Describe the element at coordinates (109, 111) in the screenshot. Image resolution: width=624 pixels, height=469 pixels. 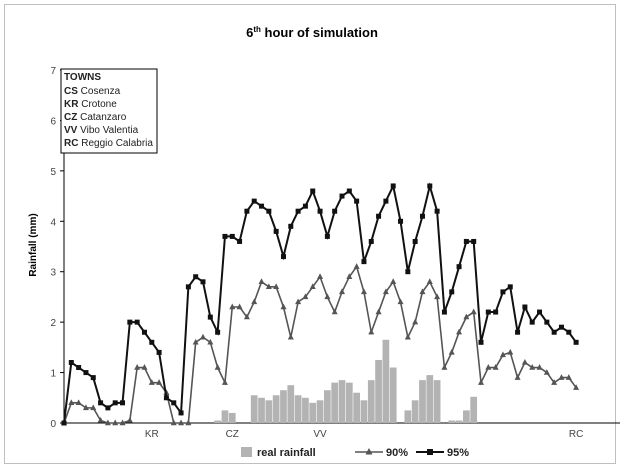
I see `towns-box-border` at that location.